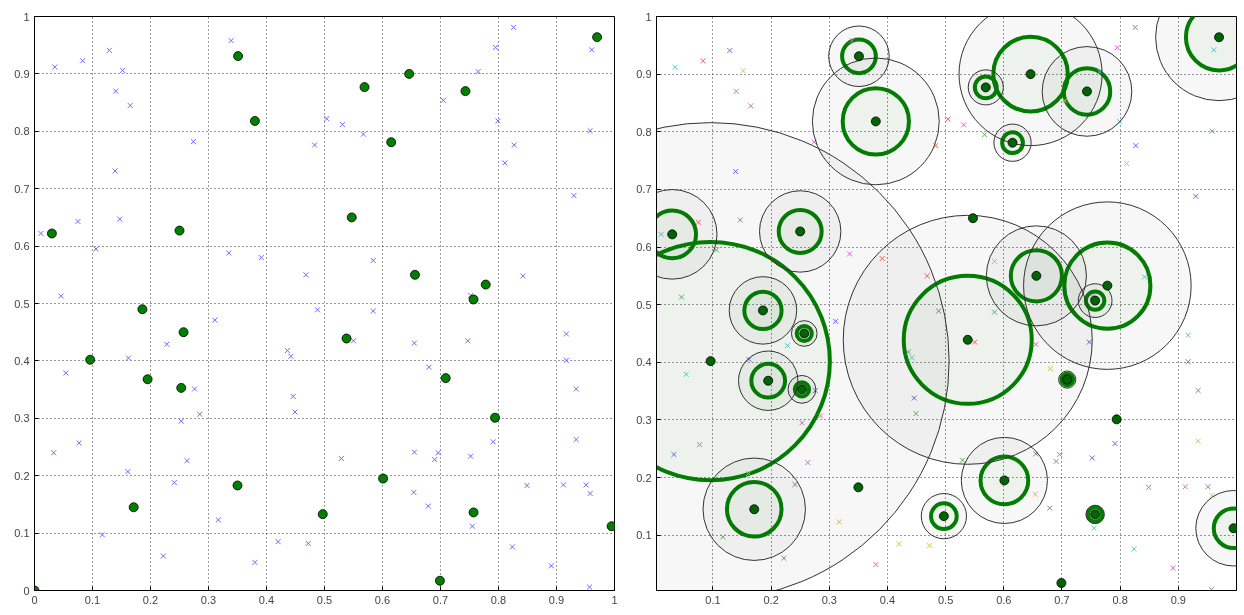 This screenshot has width=1244, height=615. Describe the element at coordinates (34, 599) in the screenshot. I see `x-tick-label: 0` at that location.